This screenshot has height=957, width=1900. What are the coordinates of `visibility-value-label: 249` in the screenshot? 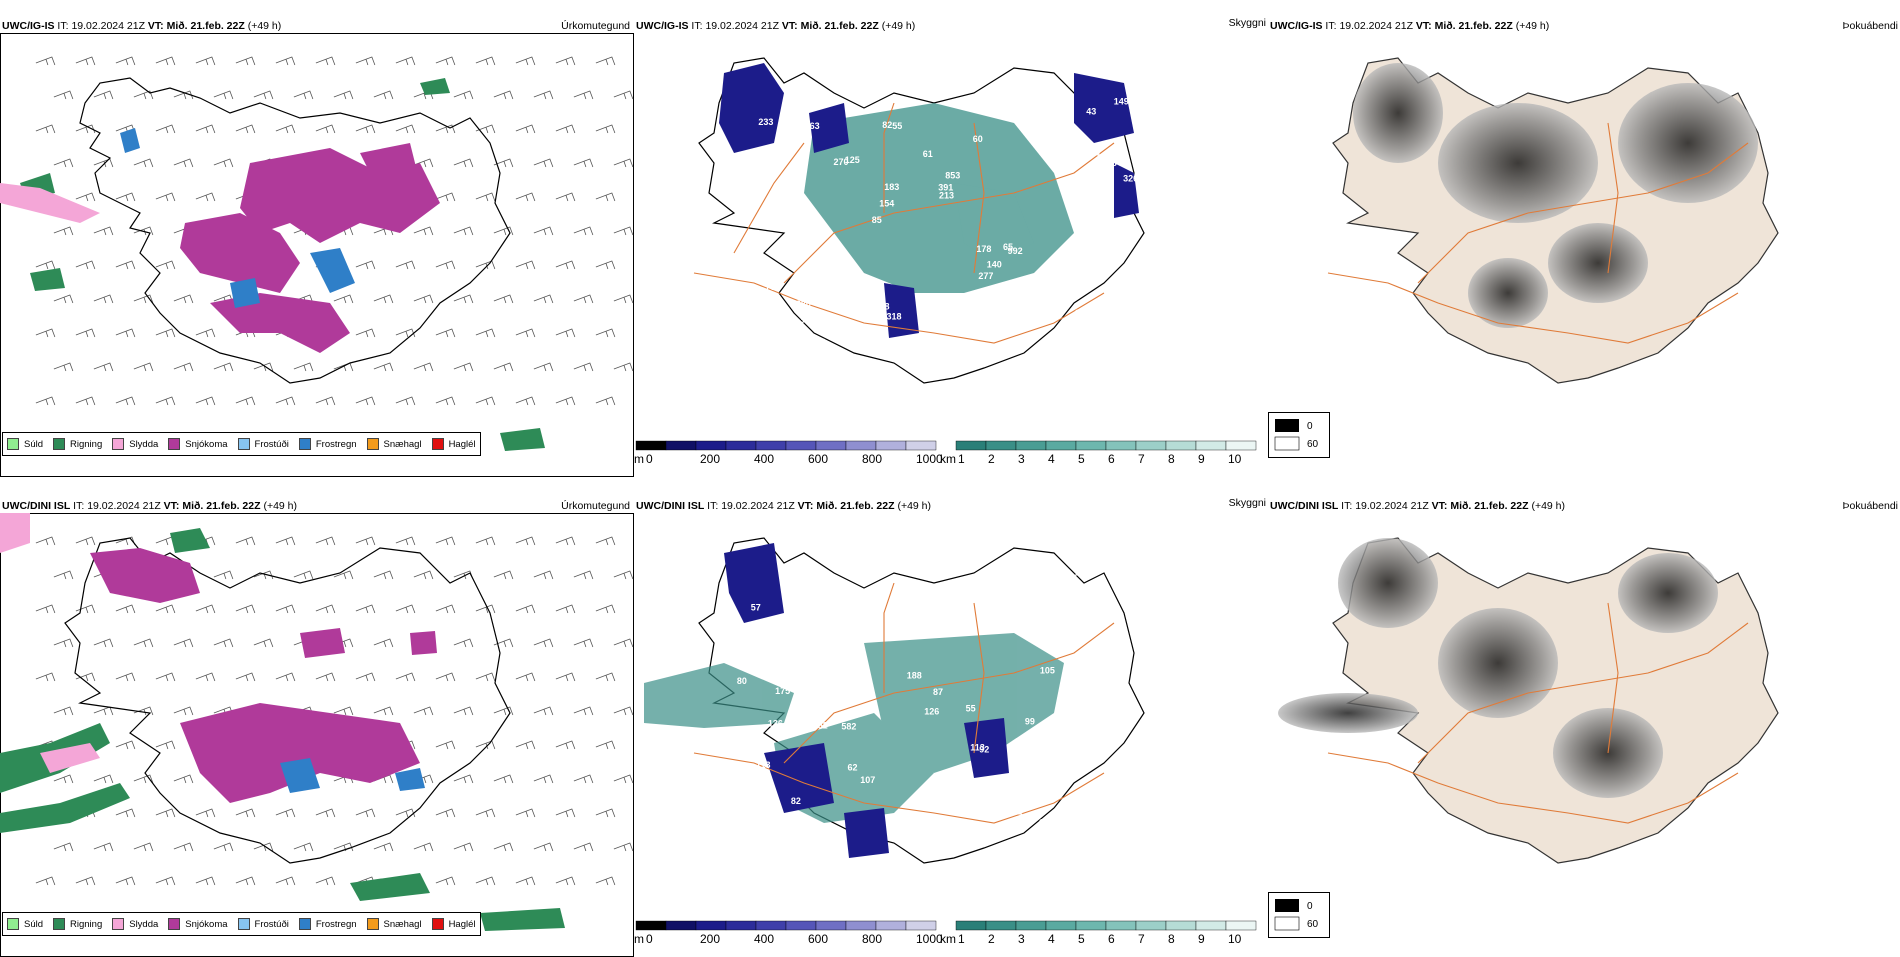 It's located at (1070, 134).